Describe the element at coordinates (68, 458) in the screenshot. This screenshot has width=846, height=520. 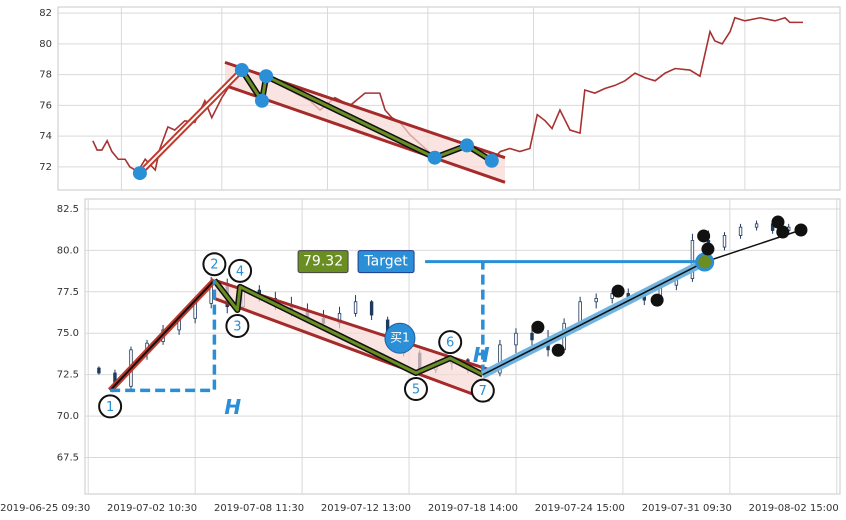
I see `y-tick-label: 67.5` at that location.